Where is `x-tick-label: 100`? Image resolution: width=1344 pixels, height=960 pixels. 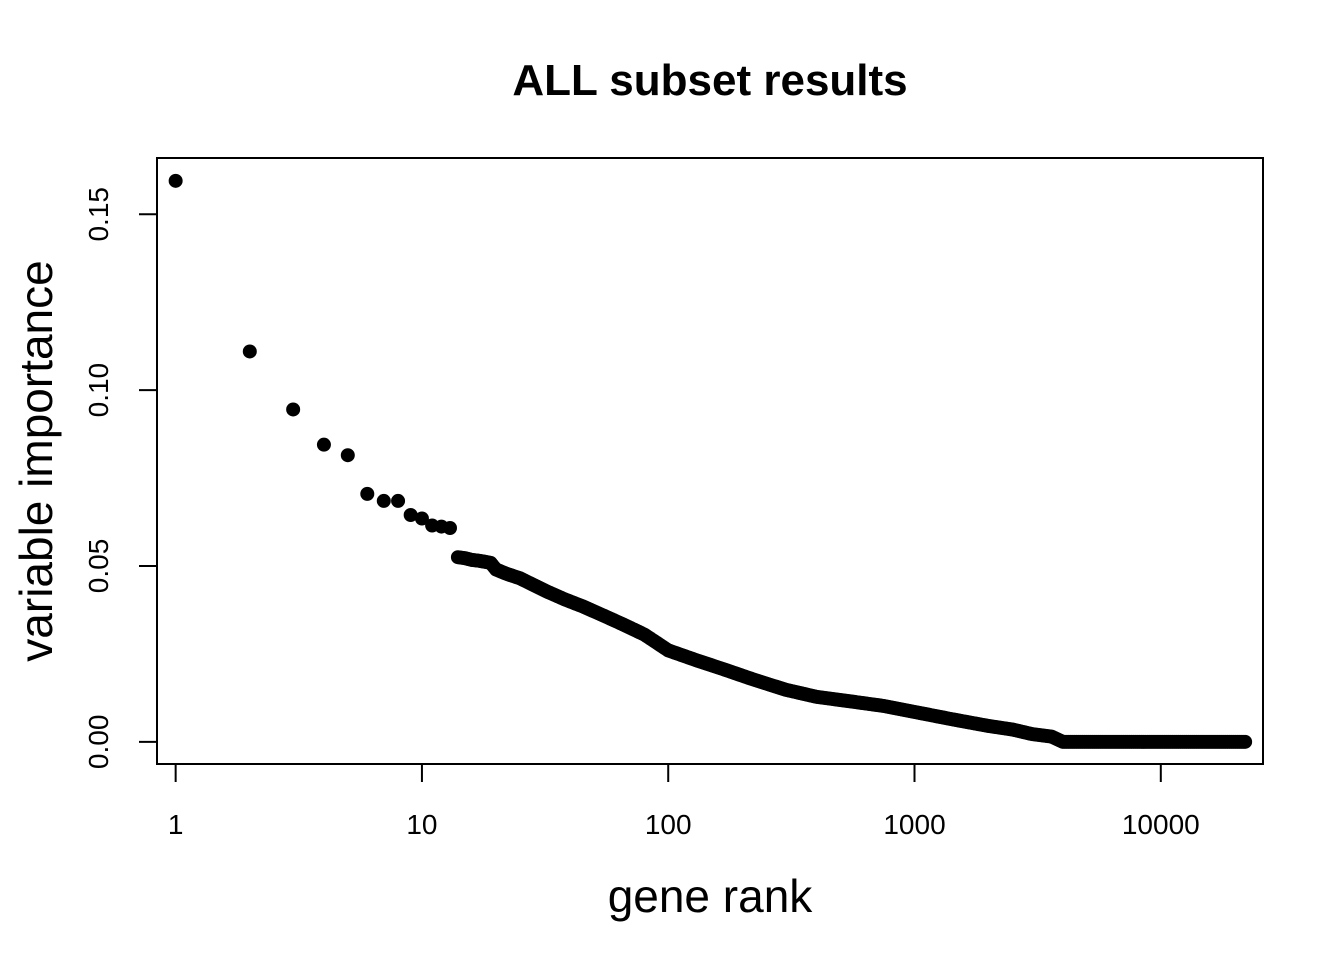 x-tick-label: 100 is located at coordinates (668, 824).